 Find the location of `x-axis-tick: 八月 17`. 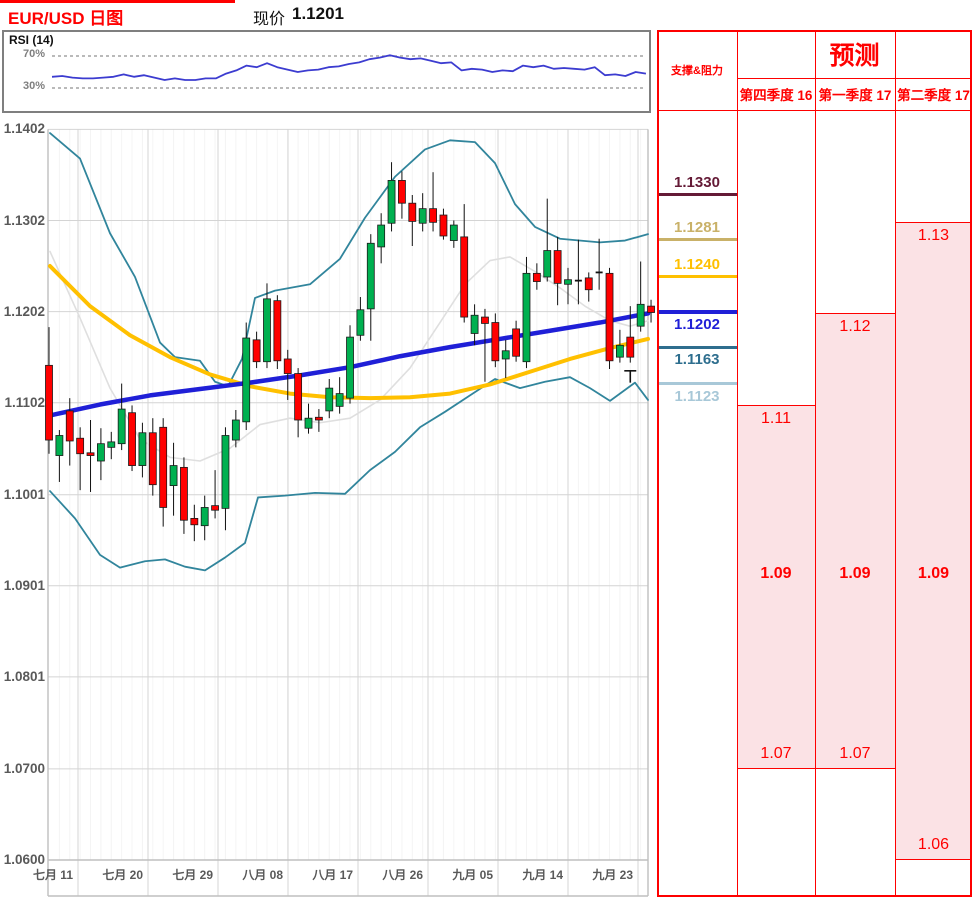

x-axis-tick: 八月 17 is located at coordinates (332, 875).